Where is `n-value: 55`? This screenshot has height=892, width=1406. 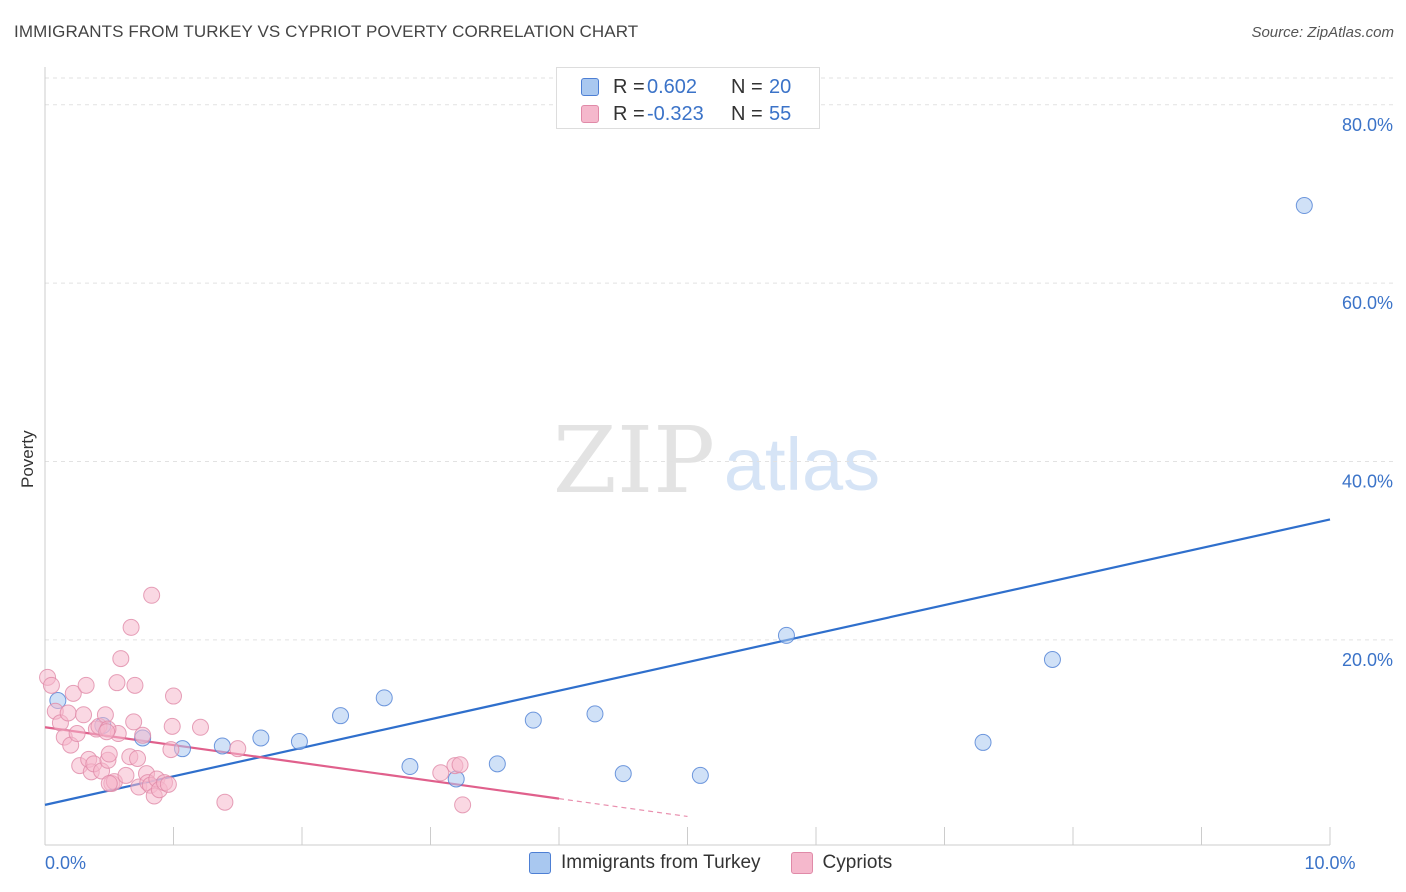 n-value: 55 is located at coordinates (780, 113).